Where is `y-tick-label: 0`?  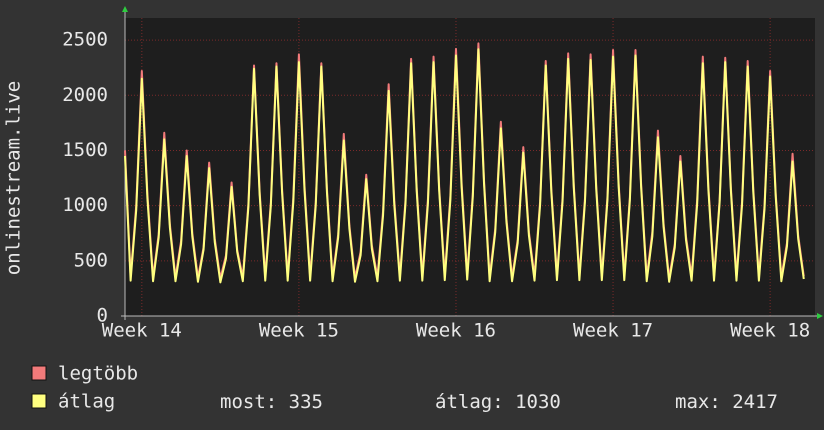
y-tick-label: 0 is located at coordinates (102, 316).